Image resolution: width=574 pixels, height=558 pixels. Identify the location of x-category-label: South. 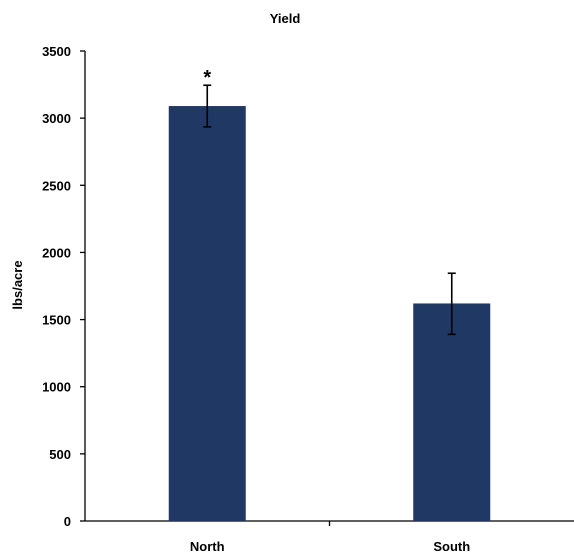
(451, 546).